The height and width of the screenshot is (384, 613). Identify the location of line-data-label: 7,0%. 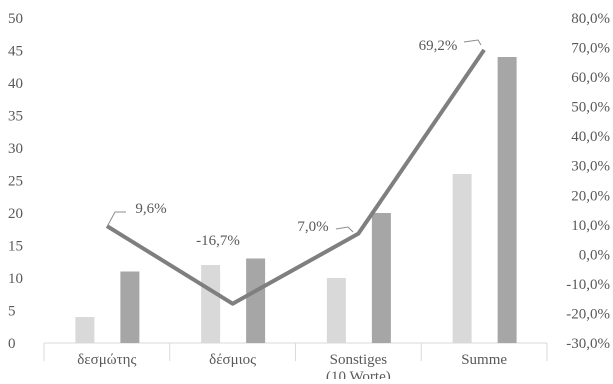
(312, 227).